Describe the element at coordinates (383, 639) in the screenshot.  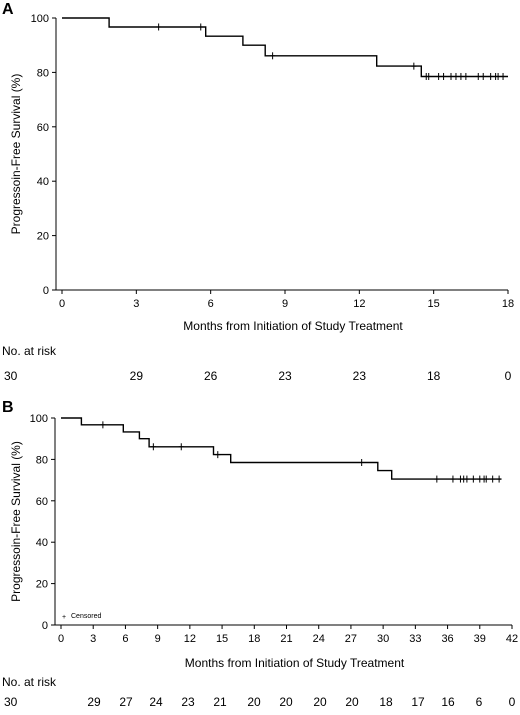
I see `x-tick-label: 30` at that location.